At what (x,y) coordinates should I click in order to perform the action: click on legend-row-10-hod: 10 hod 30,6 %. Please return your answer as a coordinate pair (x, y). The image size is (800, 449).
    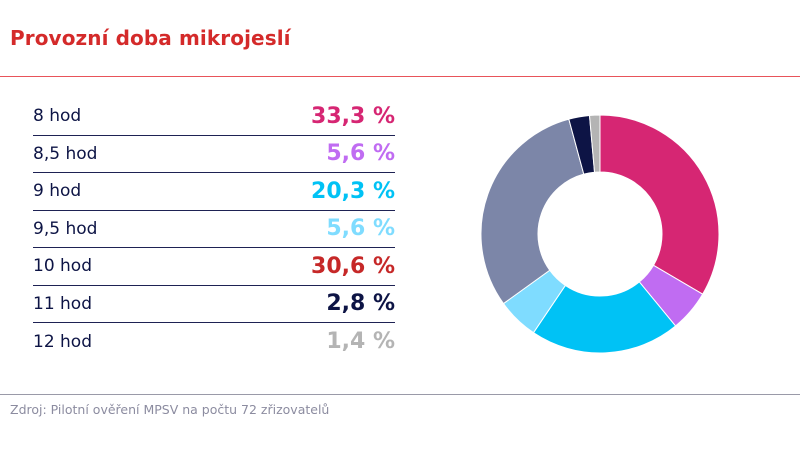
    Looking at the image, I should click on (214, 267).